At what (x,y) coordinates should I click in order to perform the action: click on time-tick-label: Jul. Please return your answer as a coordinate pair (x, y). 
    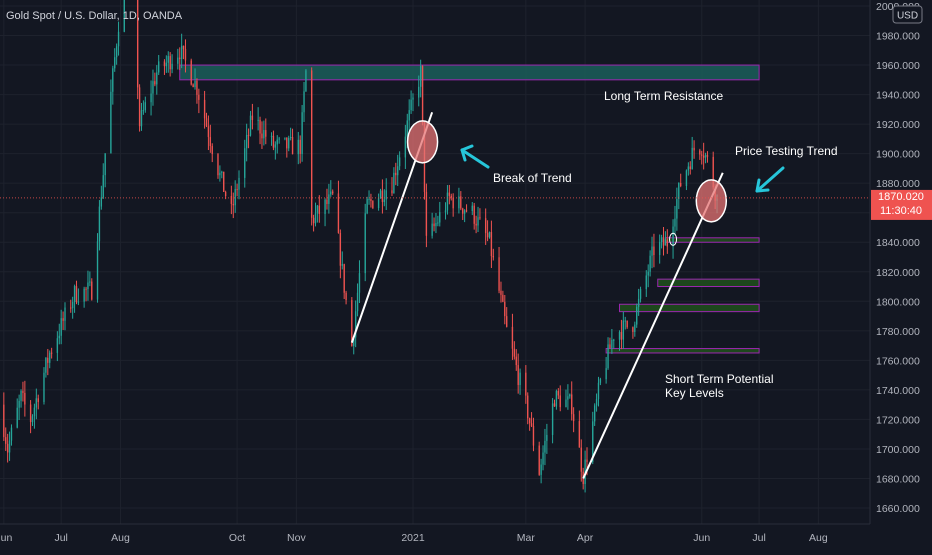
    Looking at the image, I should click on (60, 538).